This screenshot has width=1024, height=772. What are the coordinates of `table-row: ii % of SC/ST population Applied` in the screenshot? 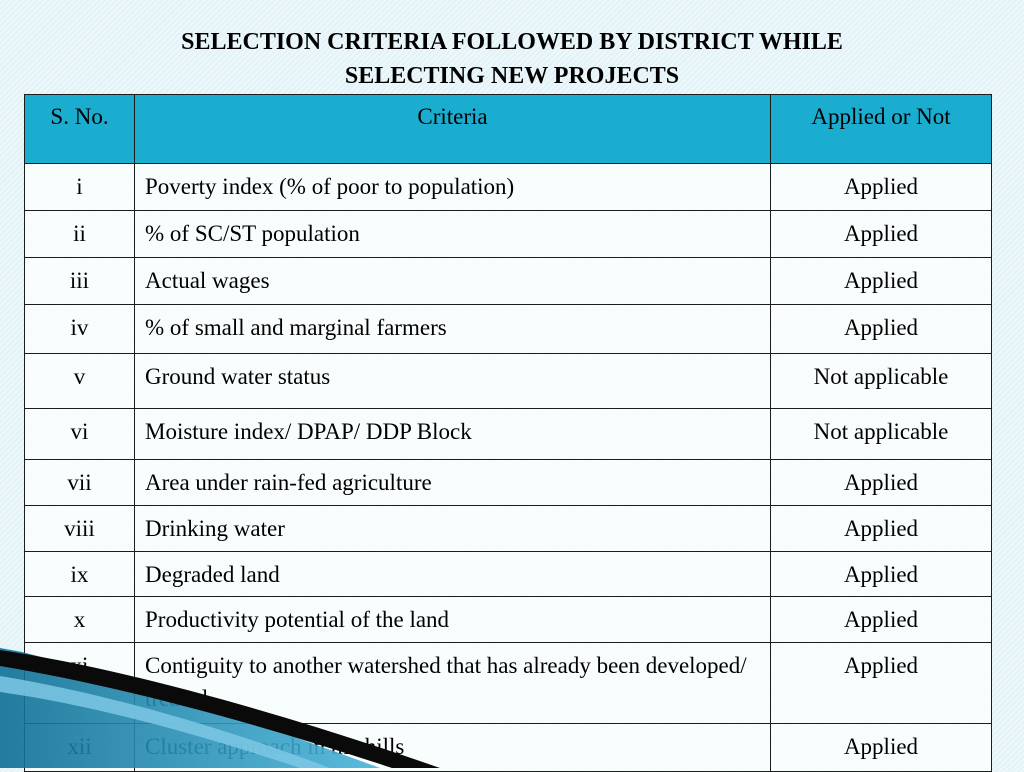 It's located at (508, 234).